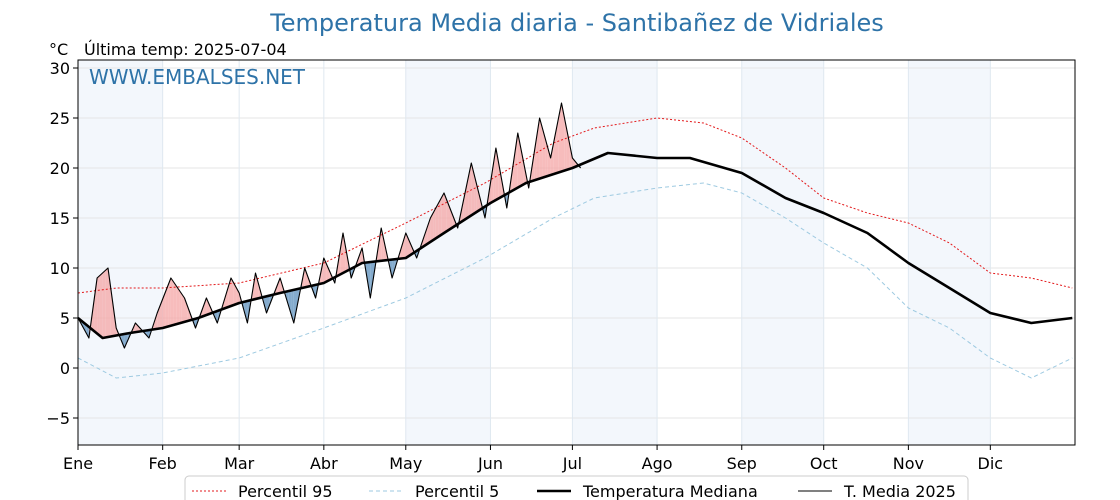 This screenshot has height=500, width=1120. What do you see at coordinates (405, 463) in the screenshot?
I see `x-tick-label: May` at bounding box center [405, 463].